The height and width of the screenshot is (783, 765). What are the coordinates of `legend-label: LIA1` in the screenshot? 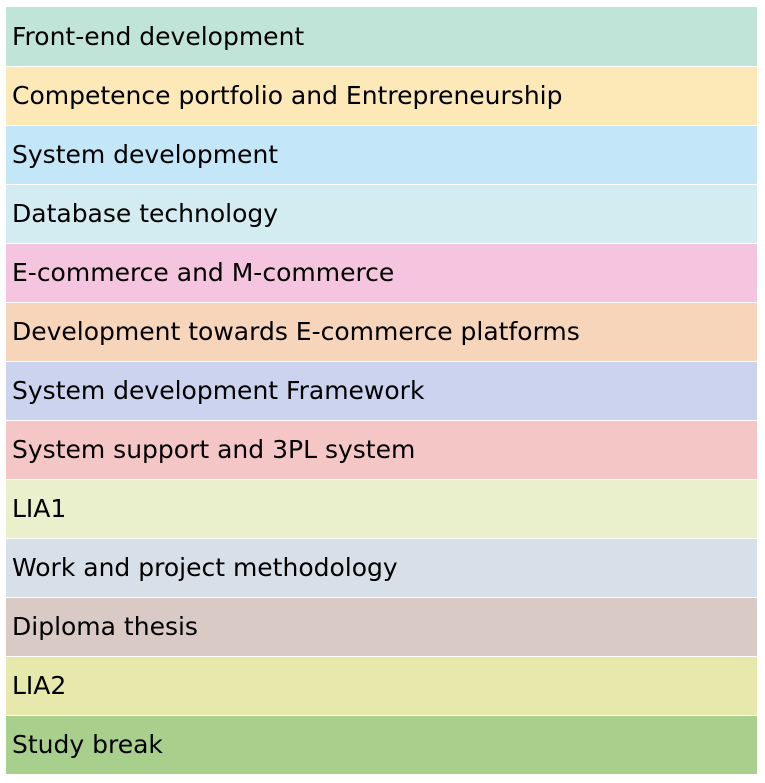 It's located at (381, 508).